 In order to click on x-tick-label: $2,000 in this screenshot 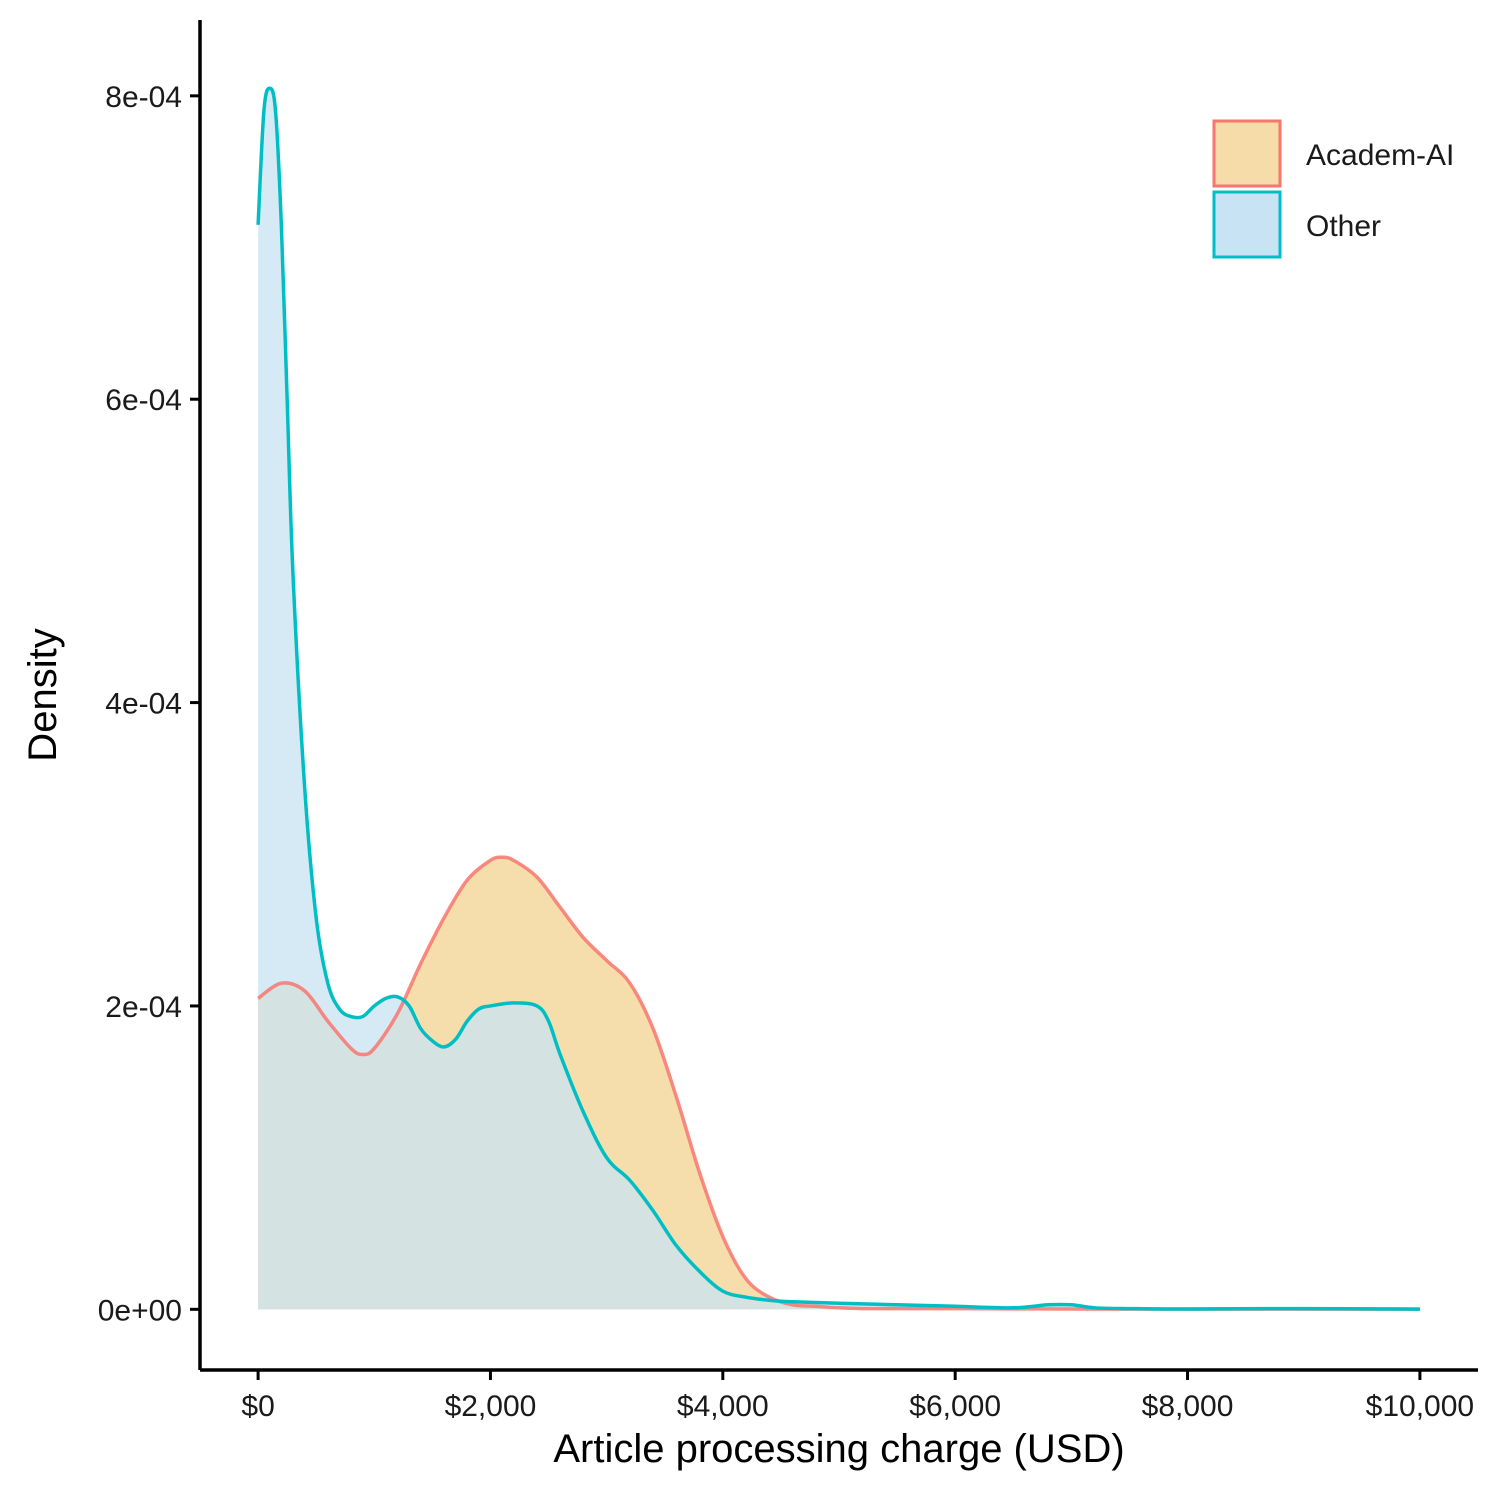, I will do `click(491, 1406)`.